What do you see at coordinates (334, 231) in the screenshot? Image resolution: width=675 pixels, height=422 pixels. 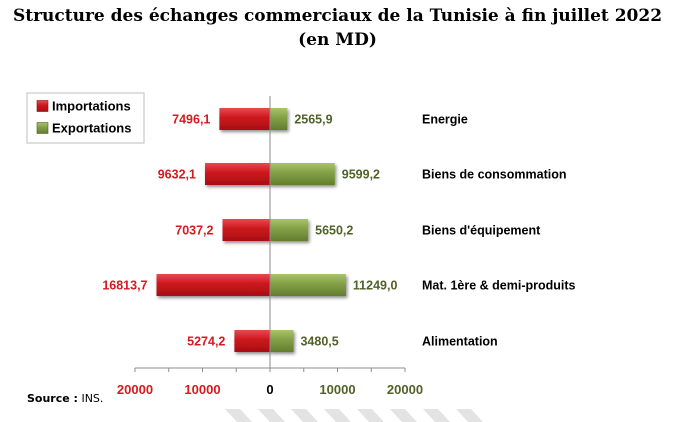 I see `data-label-export-2: 5650,2` at bounding box center [334, 231].